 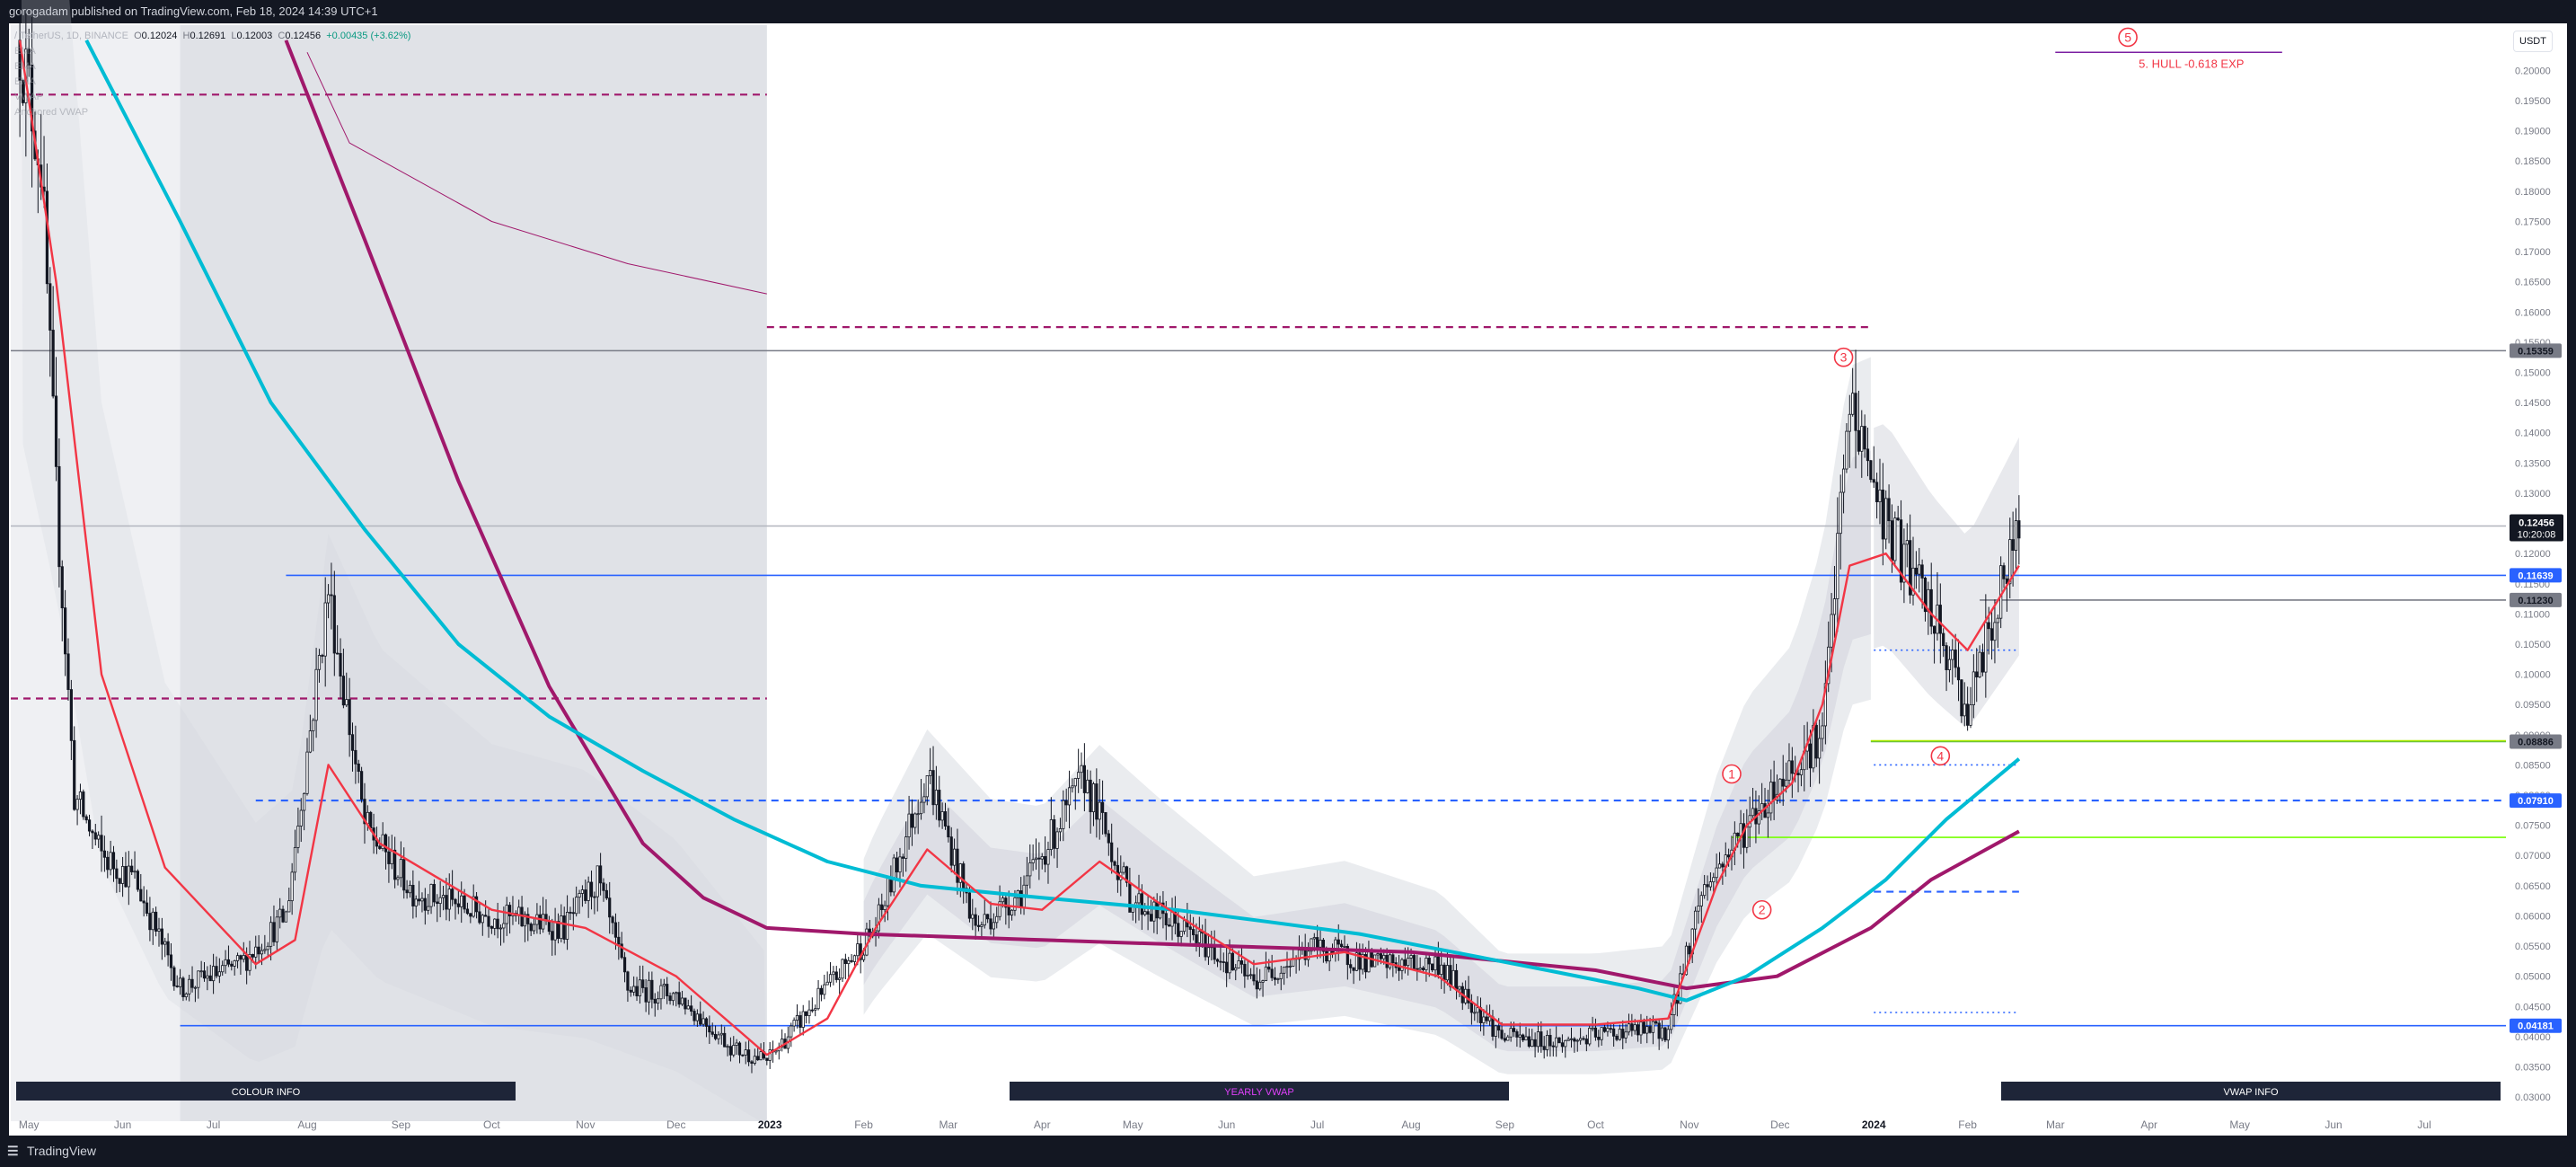 What do you see at coordinates (306, 1124) in the screenshot?
I see `time-tick-3: Aug` at bounding box center [306, 1124].